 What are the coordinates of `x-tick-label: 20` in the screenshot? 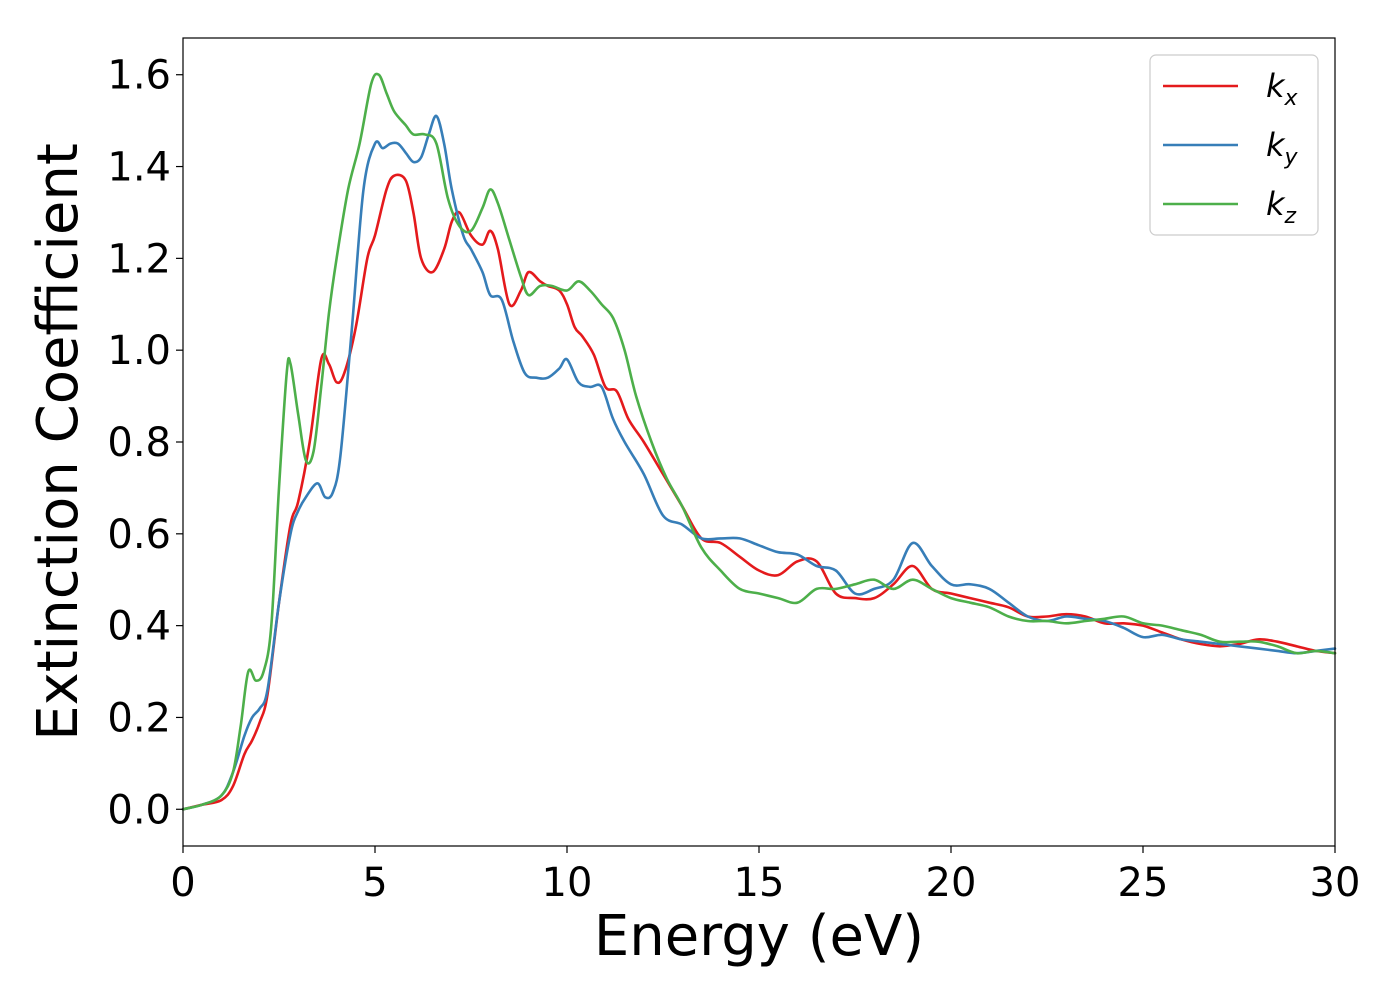 It's located at (951, 883).